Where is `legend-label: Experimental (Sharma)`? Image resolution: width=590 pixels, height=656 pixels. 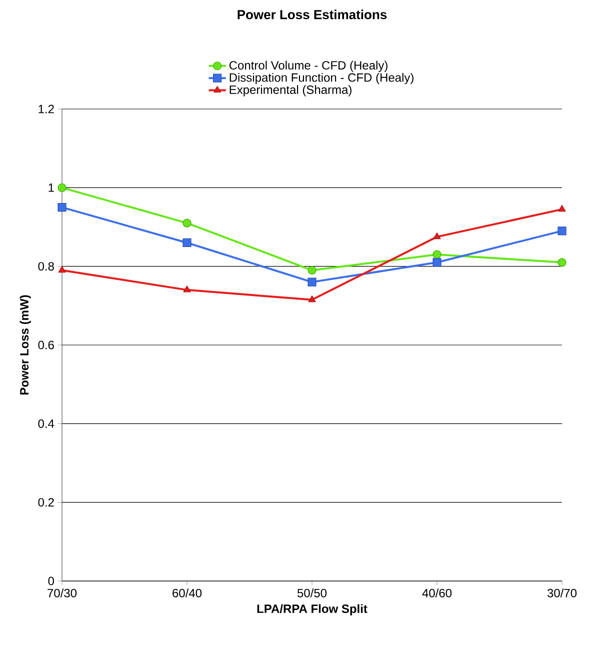
legend-label: Experimental (Sharma) is located at coordinates (291, 90).